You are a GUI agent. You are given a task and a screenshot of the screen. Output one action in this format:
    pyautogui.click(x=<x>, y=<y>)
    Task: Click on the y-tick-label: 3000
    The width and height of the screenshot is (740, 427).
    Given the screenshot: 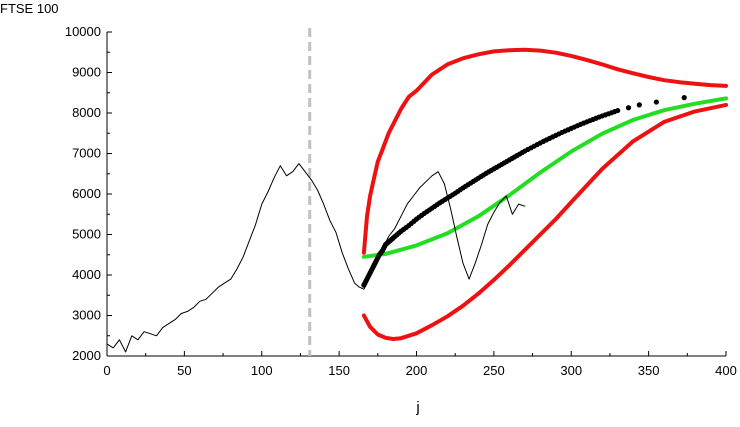 What is the action you would take?
    pyautogui.click(x=86, y=315)
    